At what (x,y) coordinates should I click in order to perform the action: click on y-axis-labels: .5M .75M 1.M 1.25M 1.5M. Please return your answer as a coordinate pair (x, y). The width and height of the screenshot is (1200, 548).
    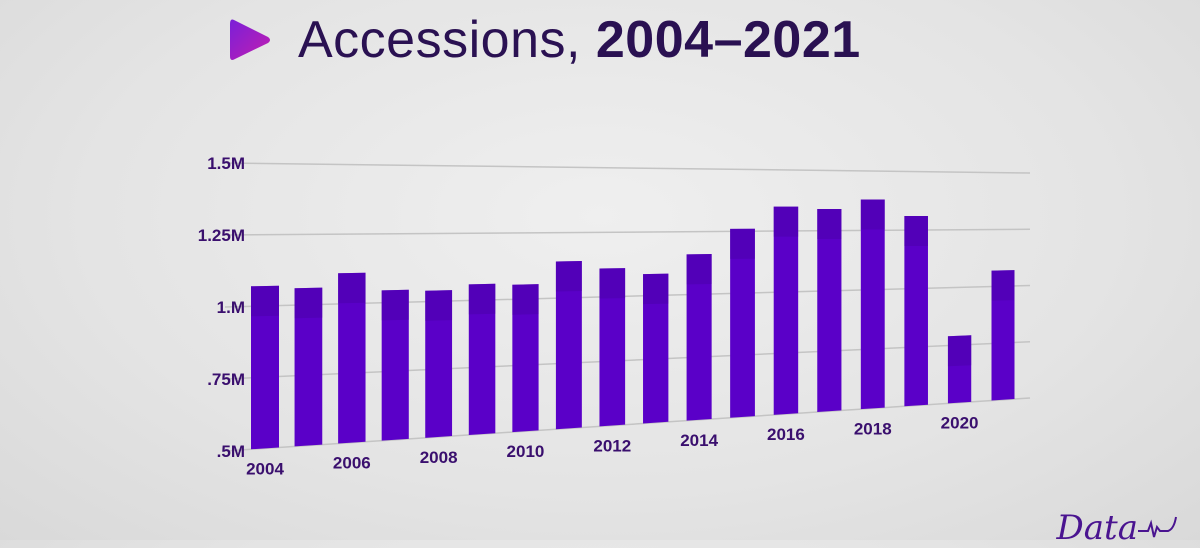
    Looking at the image, I should click on (221, 307).